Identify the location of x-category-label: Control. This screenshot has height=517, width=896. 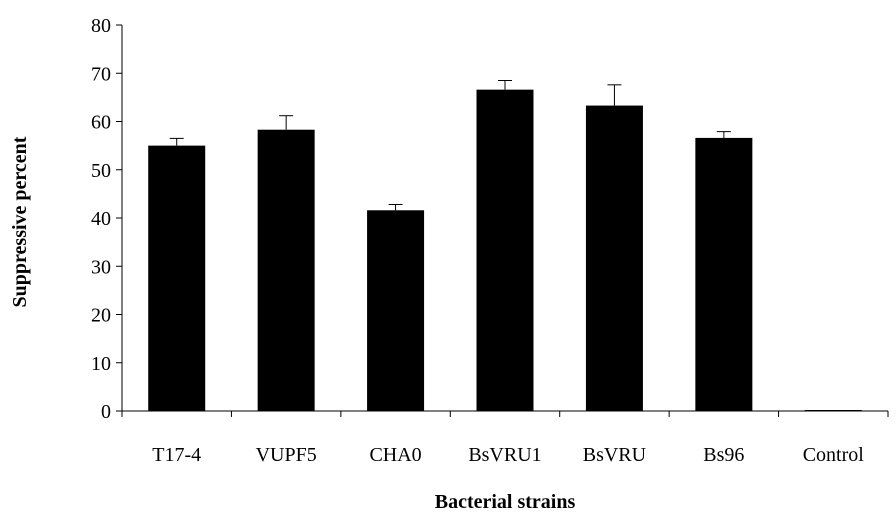
(834, 455).